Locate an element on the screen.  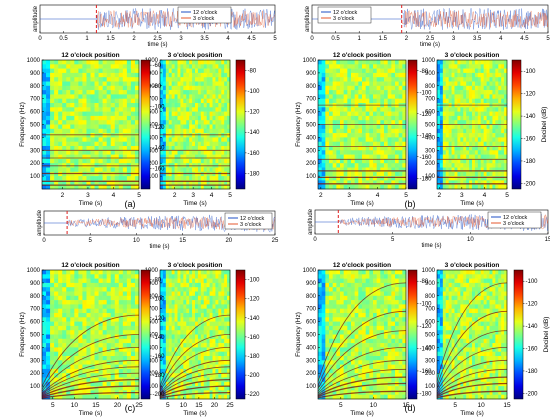
x-tick-label: 5 is located at coordinates (139, 195).